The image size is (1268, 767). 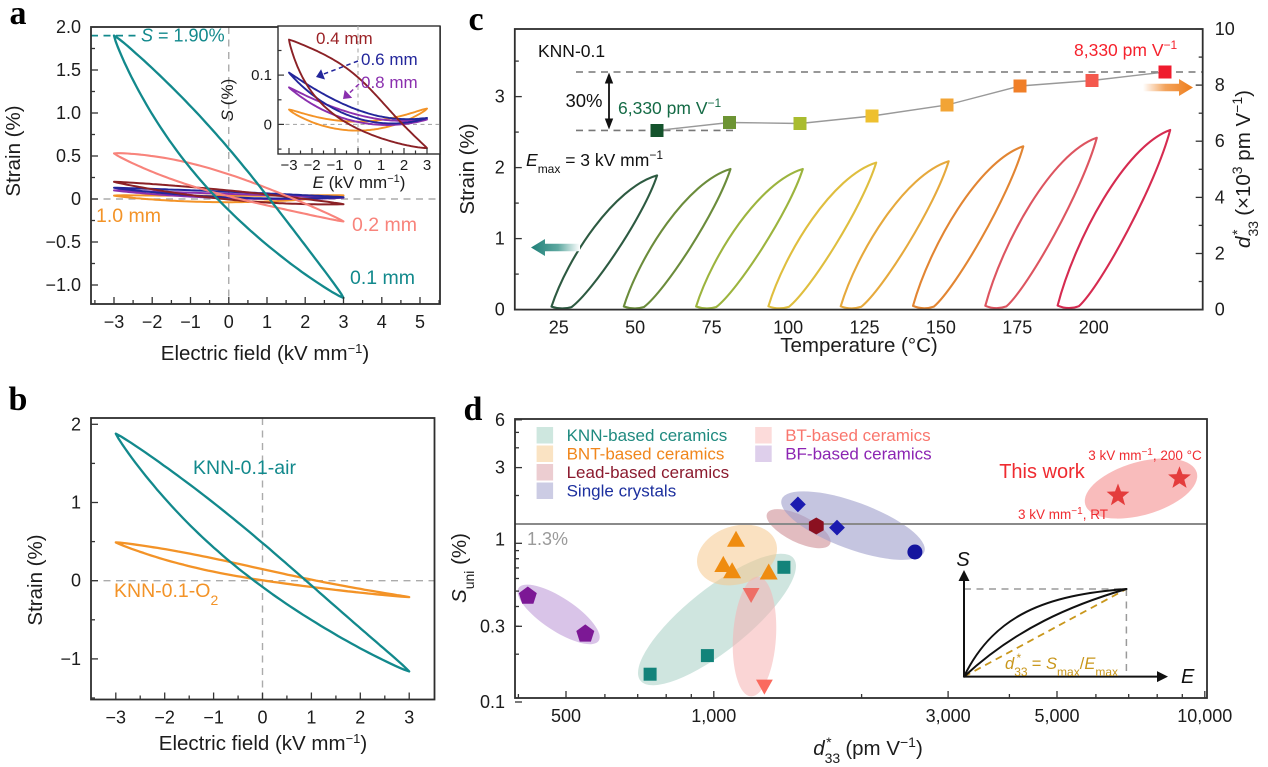 I want to click on svg-text: 0.6 mm, so click(x=389, y=59).